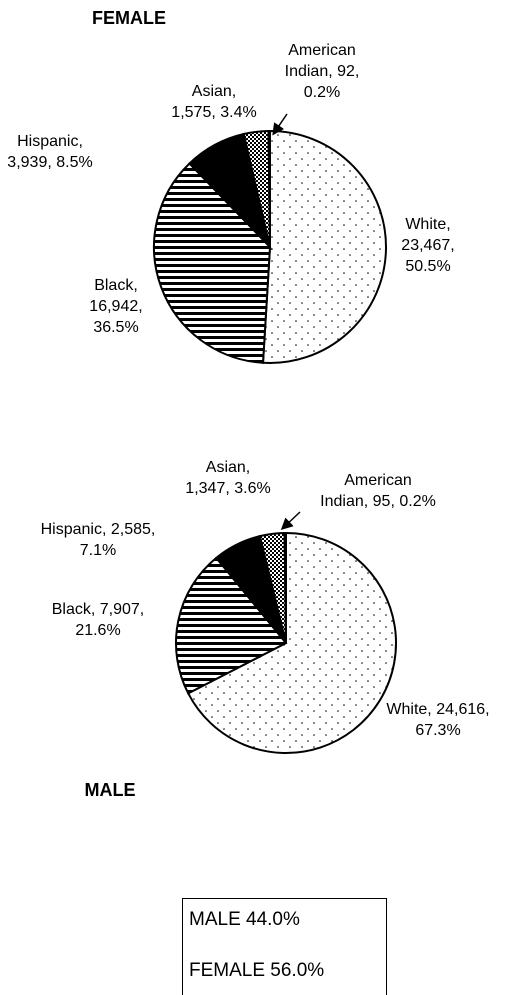 The width and height of the screenshot is (527, 995). Describe the element at coordinates (212, 263) in the screenshot. I see `female-slice-black` at that location.